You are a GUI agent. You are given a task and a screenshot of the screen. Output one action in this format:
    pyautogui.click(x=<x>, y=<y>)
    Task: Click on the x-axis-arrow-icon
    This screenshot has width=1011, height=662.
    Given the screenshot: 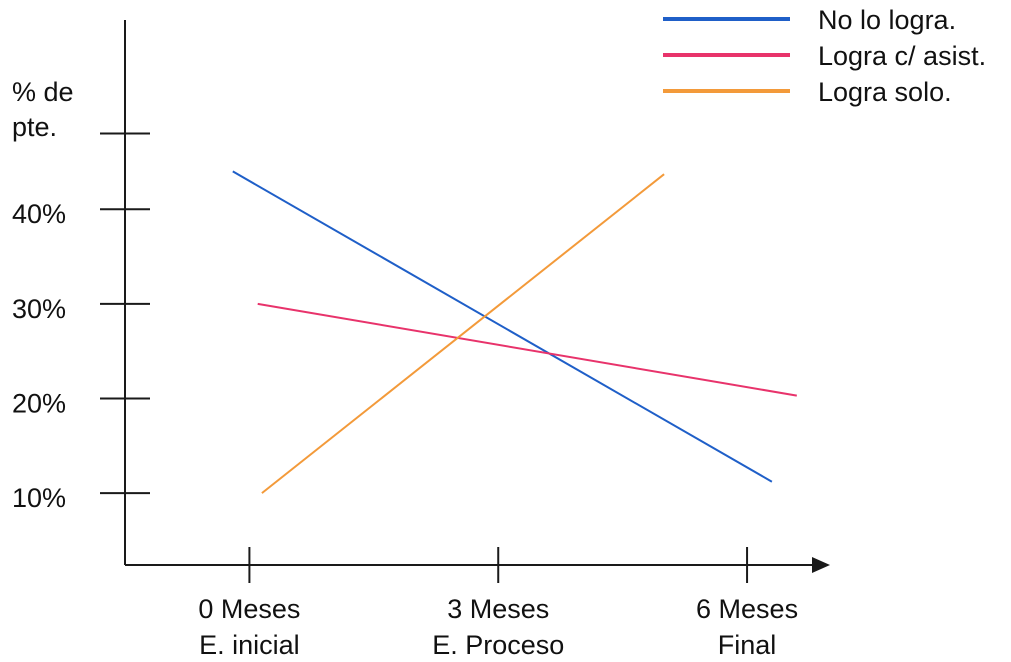 What is the action you would take?
    pyautogui.click(x=821, y=565)
    